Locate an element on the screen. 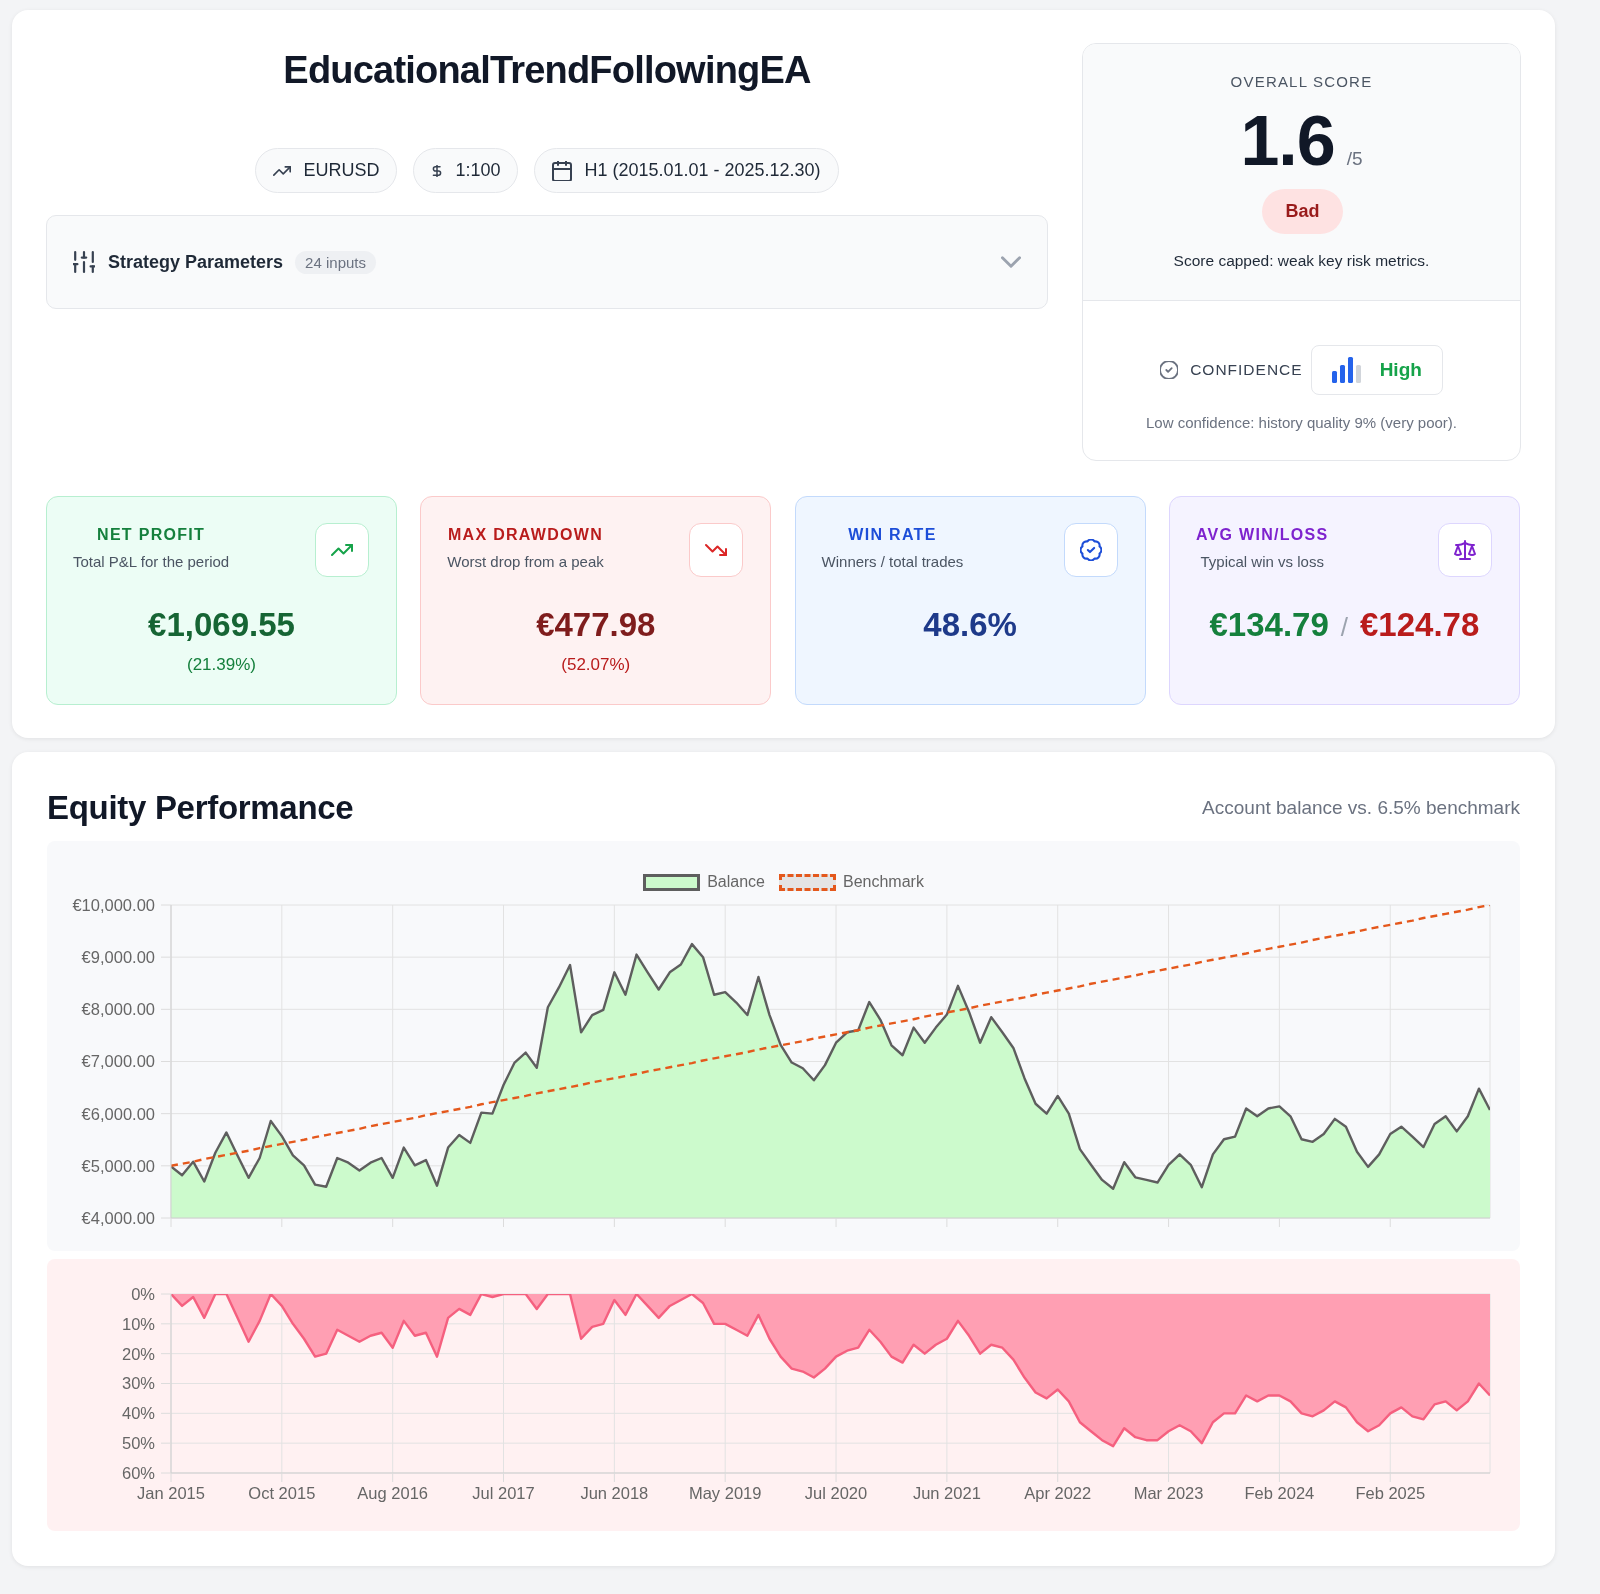 Image resolution: width=1600 pixels, height=1594 pixels. x-tick-label: Jun 2018 is located at coordinates (614, 1493).